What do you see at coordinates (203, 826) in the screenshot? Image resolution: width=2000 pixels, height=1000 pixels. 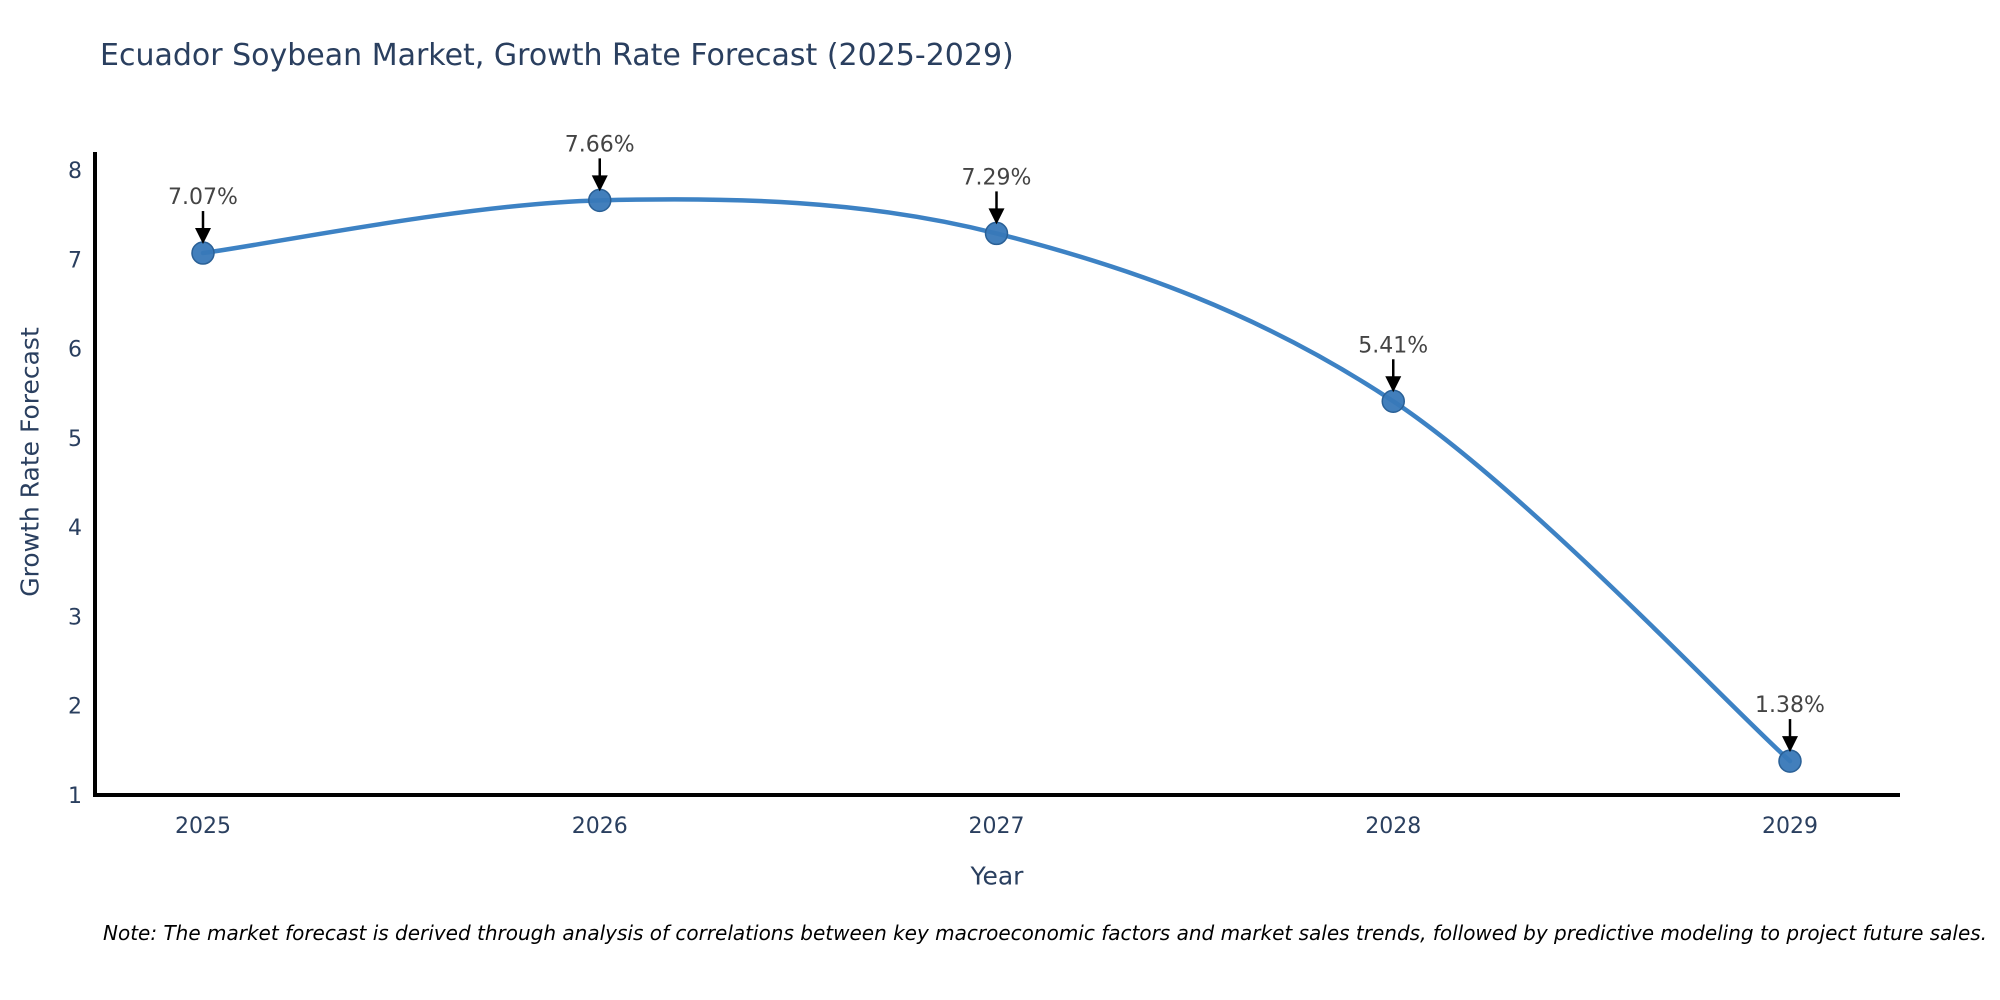 I see `x-tick-label: 2025` at bounding box center [203, 826].